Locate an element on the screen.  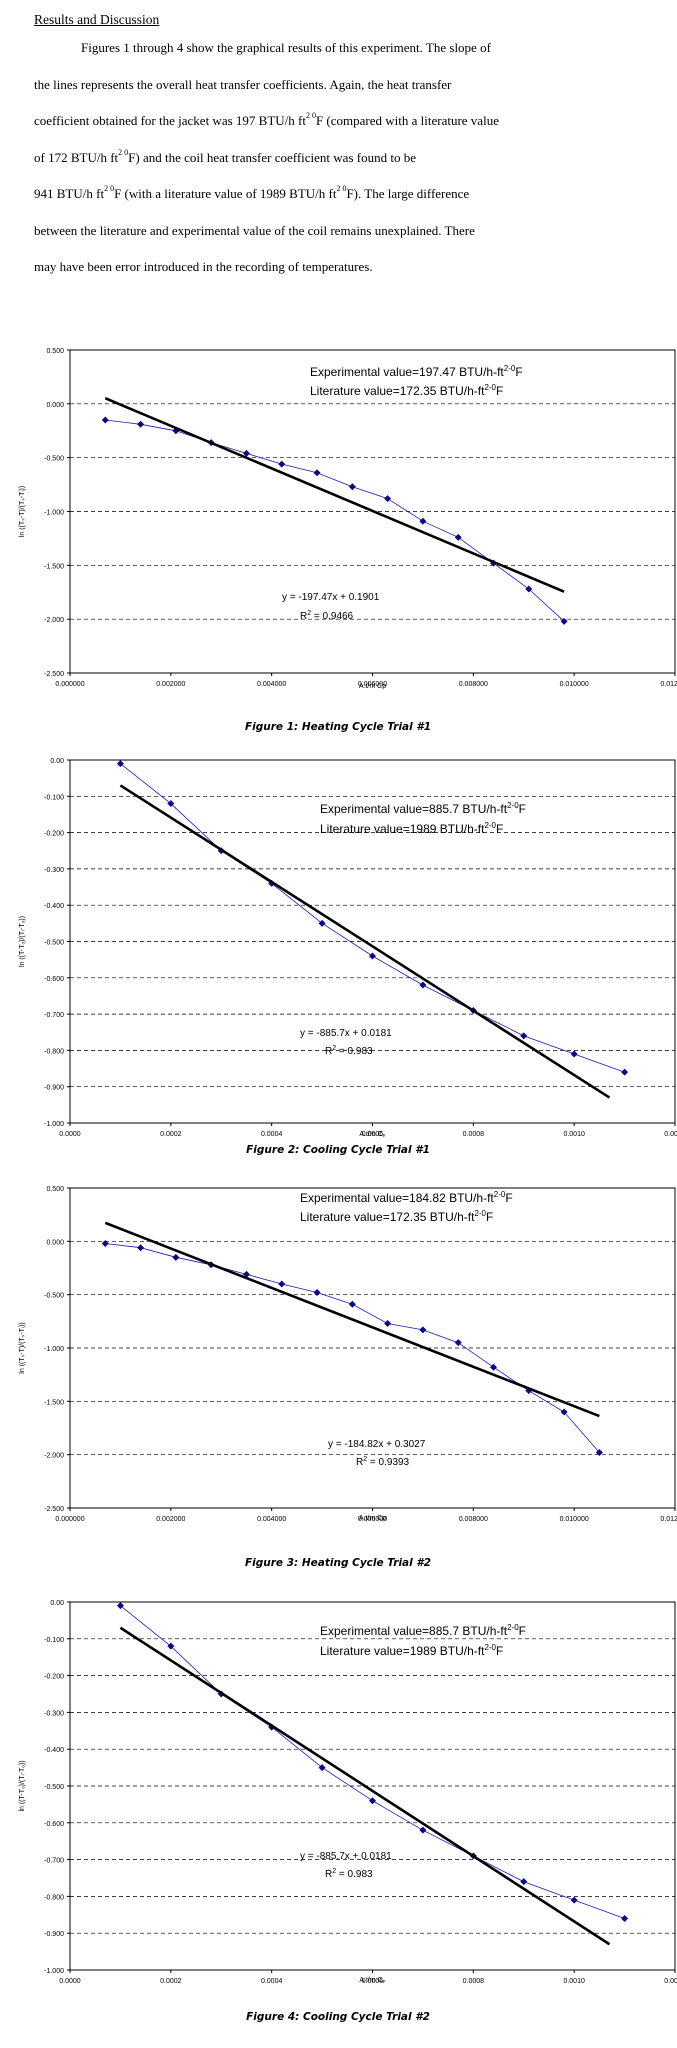
x-tick-label: 0.0008 is located at coordinates (474, 1134).